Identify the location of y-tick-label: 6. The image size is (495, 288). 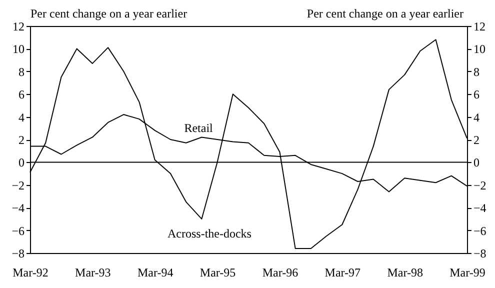
(21, 95).